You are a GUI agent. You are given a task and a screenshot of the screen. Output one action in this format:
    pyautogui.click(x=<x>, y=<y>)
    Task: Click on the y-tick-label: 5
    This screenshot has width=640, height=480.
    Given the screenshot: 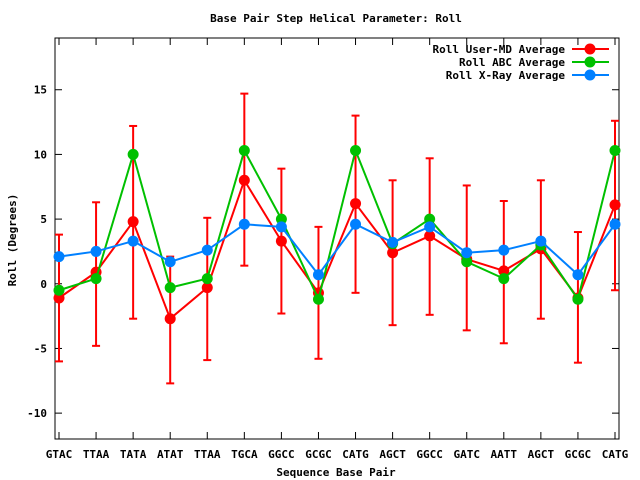 What is the action you would take?
    pyautogui.click(x=43, y=219)
    